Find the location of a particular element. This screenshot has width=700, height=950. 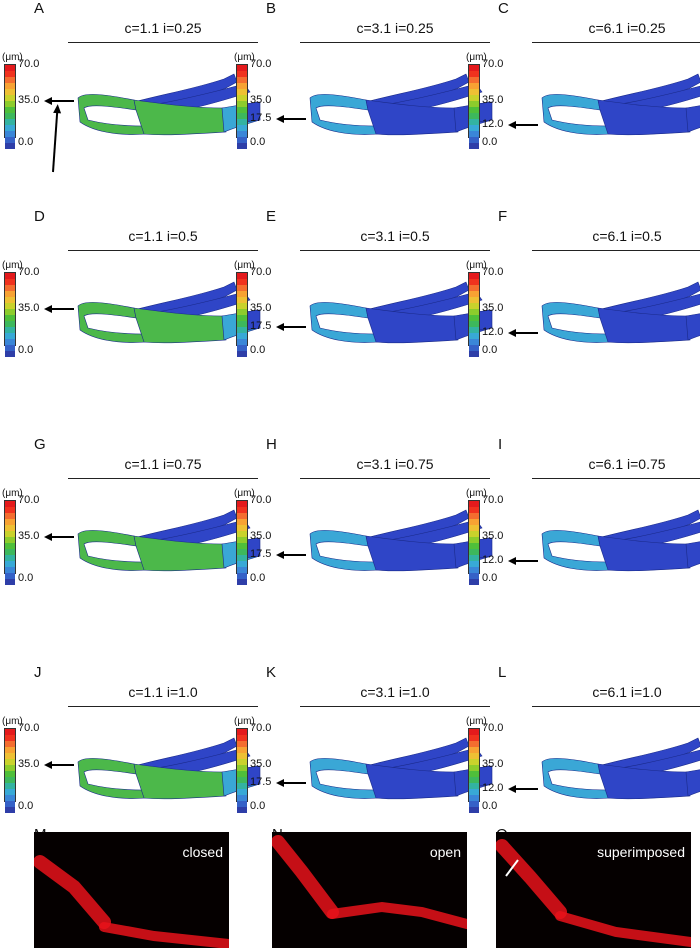

model-container is located at coordinates (401, 319).